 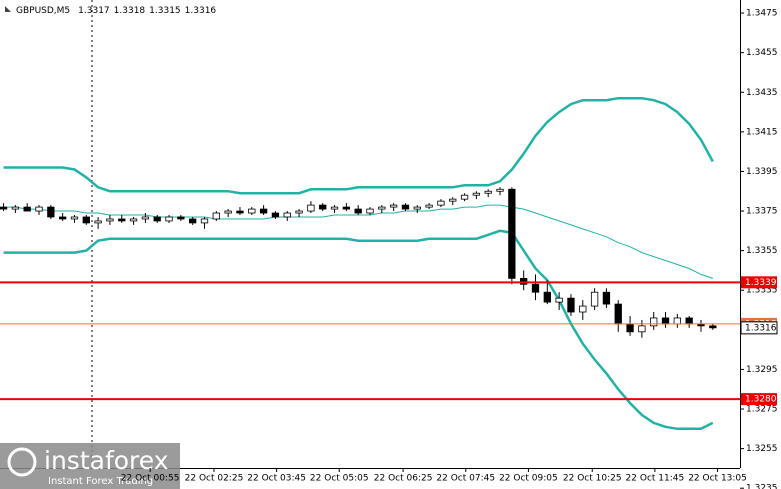 What do you see at coordinates (106, 460) in the screenshot?
I see `watermark-brand: instaforex` at bounding box center [106, 460].